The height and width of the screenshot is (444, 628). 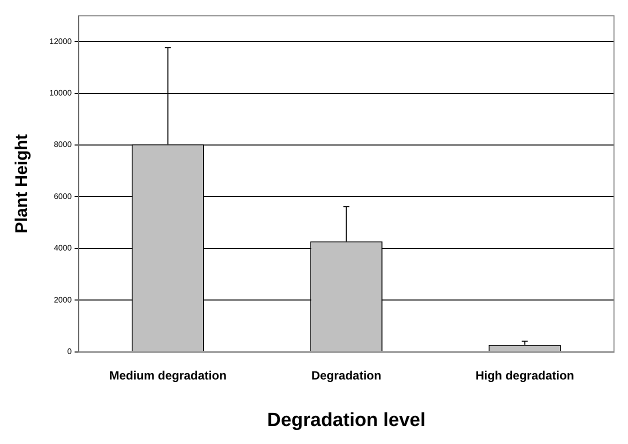 What do you see at coordinates (21, 184) in the screenshot?
I see `y-axis-title: Plant Height` at bounding box center [21, 184].